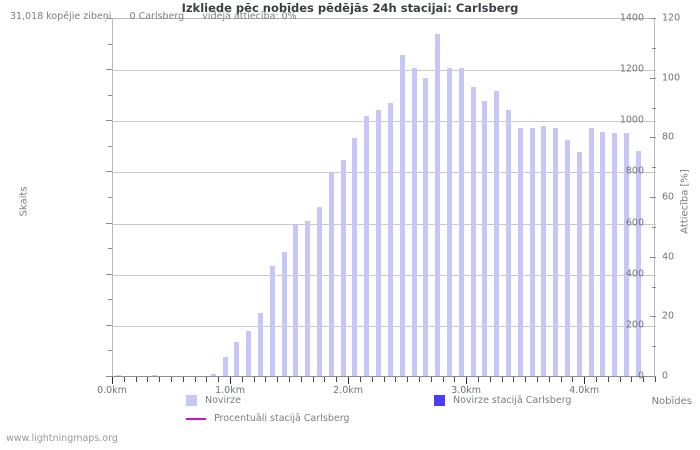  What do you see at coordinates (112, 390) in the screenshot?
I see `x-axis-tick-label: 0.0km` at bounding box center [112, 390].